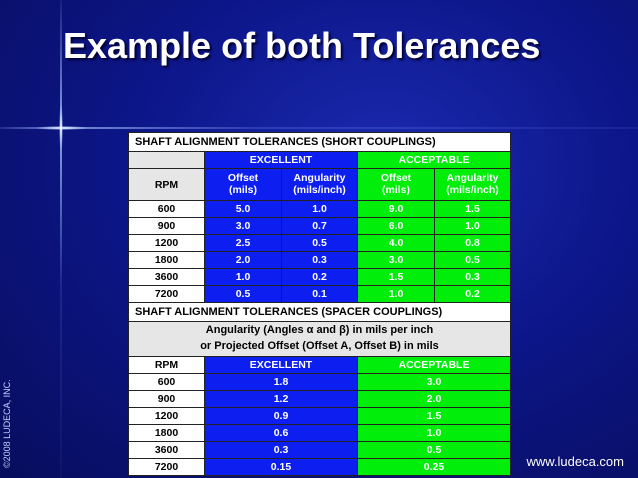  Describe the element at coordinates (319, 128) in the screenshot. I see `decorative-horizontal-line` at that location.